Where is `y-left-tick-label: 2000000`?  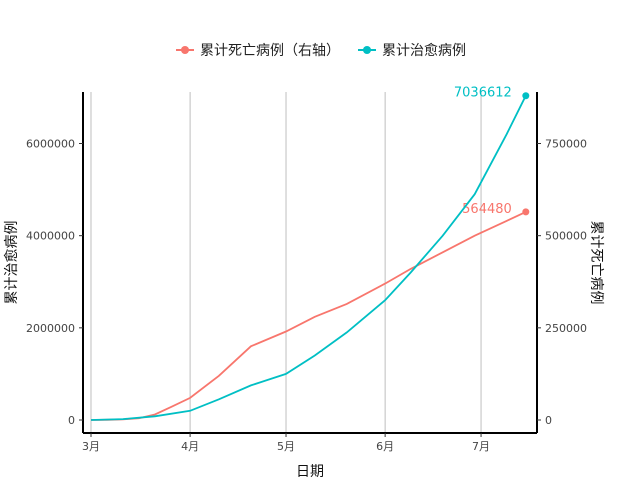
y-left-tick-label: 2000000 is located at coordinates (50, 328).